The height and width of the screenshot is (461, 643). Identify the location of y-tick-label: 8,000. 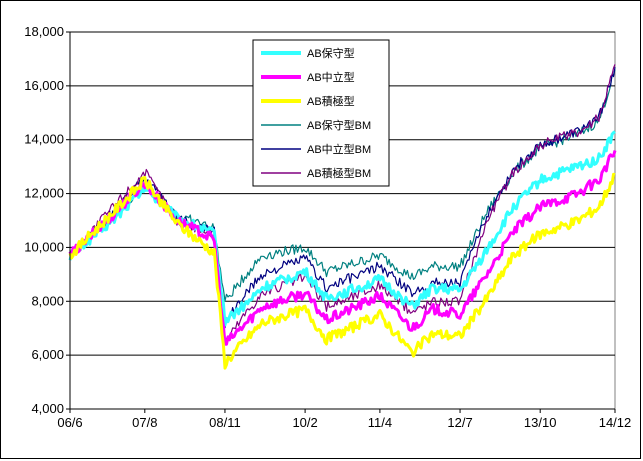
(47, 300).